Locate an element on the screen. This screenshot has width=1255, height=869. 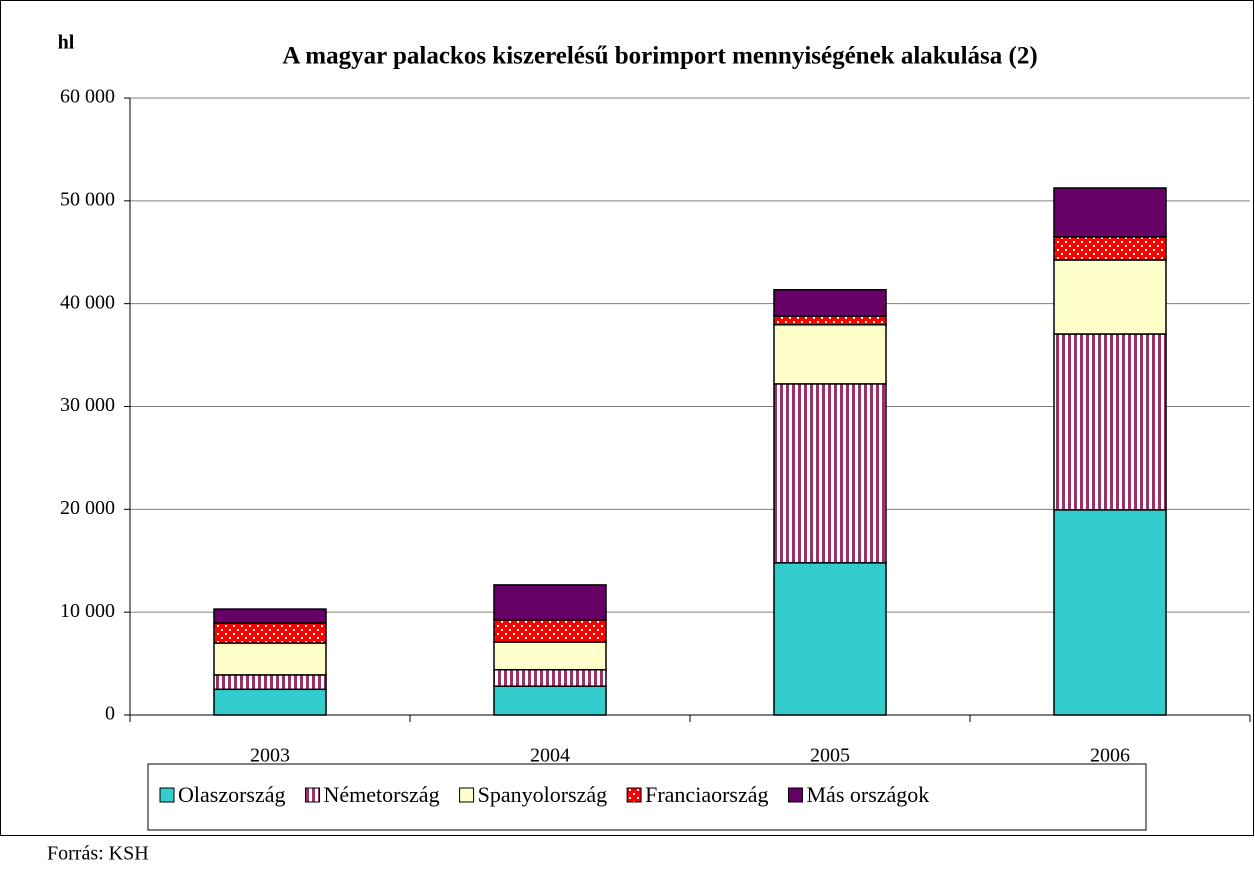
legend-label: Más országok is located at coordinates (868, 794).